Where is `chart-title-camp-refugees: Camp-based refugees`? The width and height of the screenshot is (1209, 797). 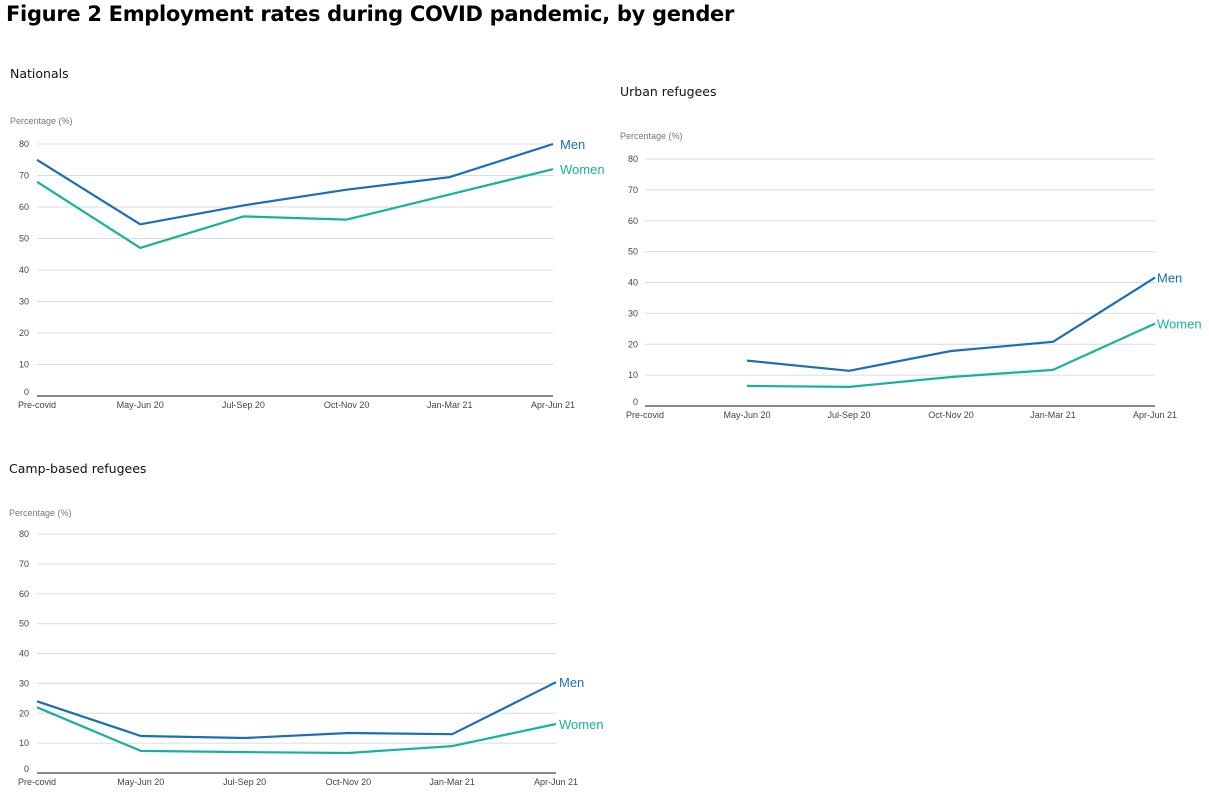
chart-title-camp-refugees: Camp-based refugees is located at coordinates (78, 468).